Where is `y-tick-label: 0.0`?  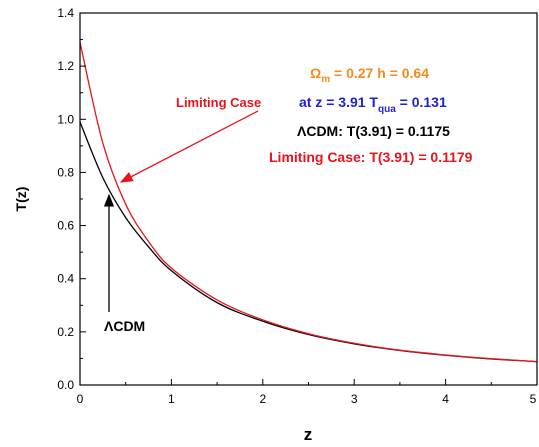
y-tick-label: 0.0 is located at coordinates (65, 385).